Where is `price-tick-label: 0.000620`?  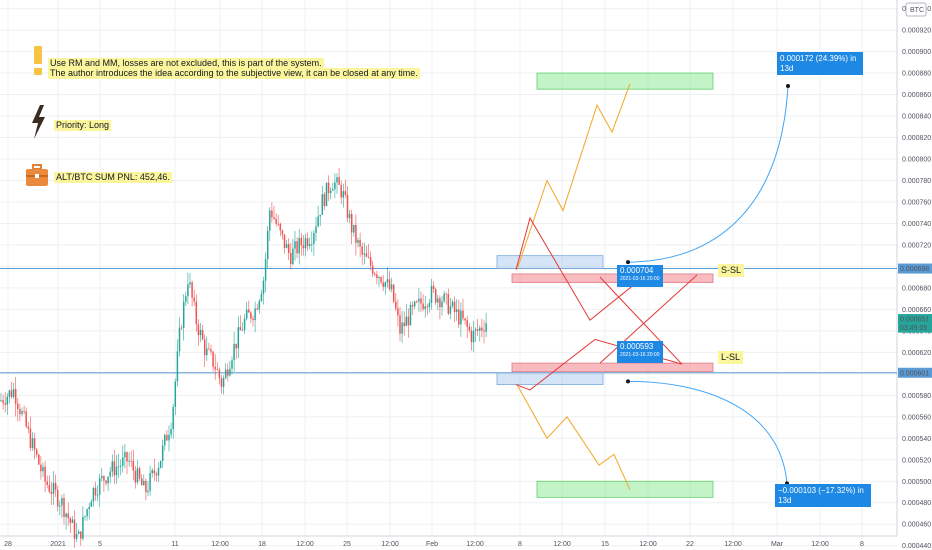
price-tick-label: 0.000620 is located at coordinates (916, 353).